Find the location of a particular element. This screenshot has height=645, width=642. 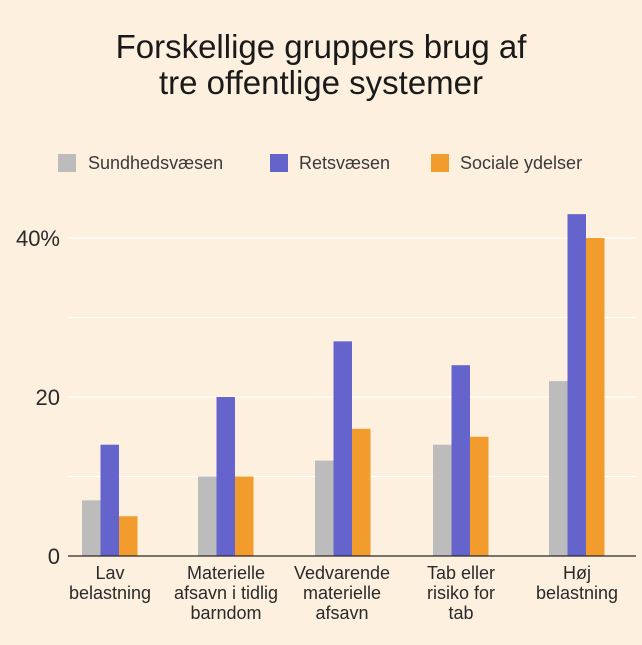

bar-2-sociale-ydelser is located at coordinates (244, 516).